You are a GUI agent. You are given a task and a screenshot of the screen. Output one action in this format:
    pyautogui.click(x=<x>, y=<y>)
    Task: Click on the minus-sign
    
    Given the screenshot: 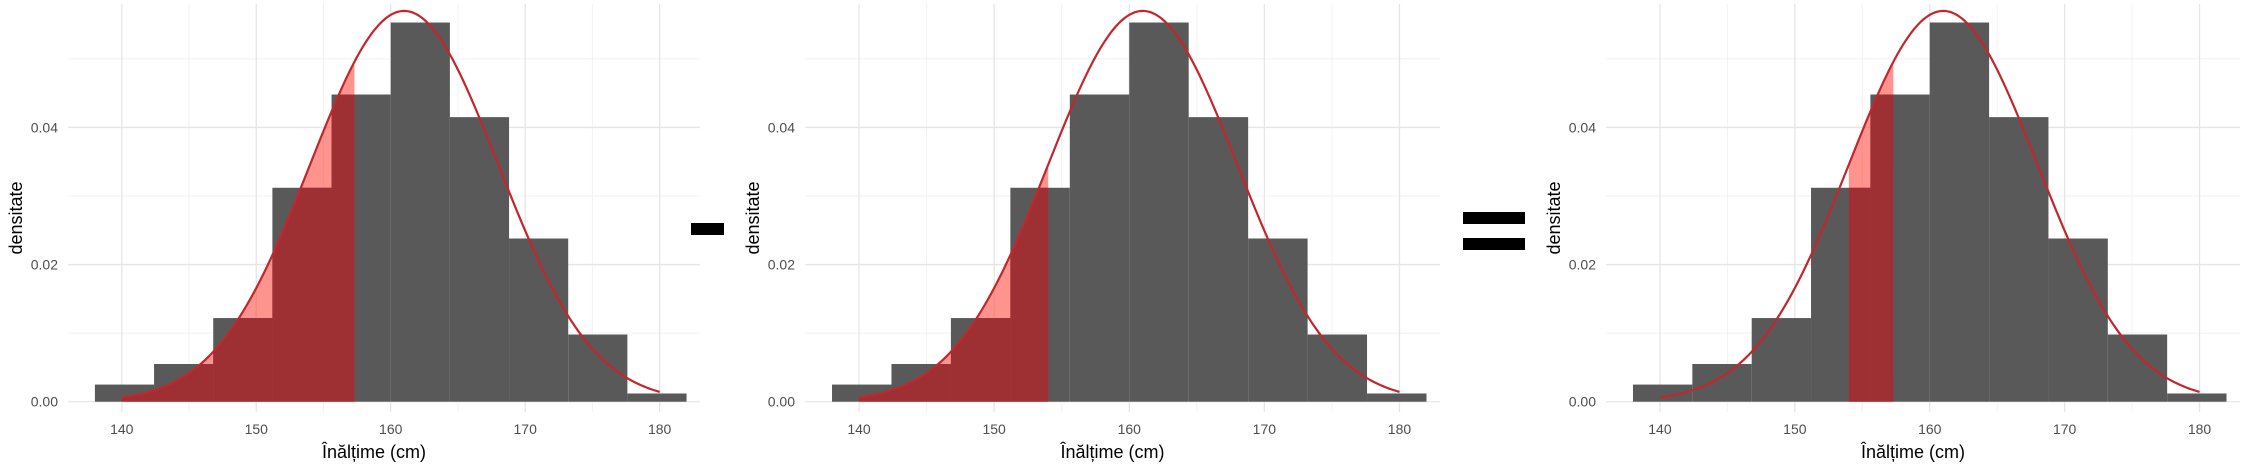 What is the action you would take?
    pyautogui.click(x=707, y=229)
    